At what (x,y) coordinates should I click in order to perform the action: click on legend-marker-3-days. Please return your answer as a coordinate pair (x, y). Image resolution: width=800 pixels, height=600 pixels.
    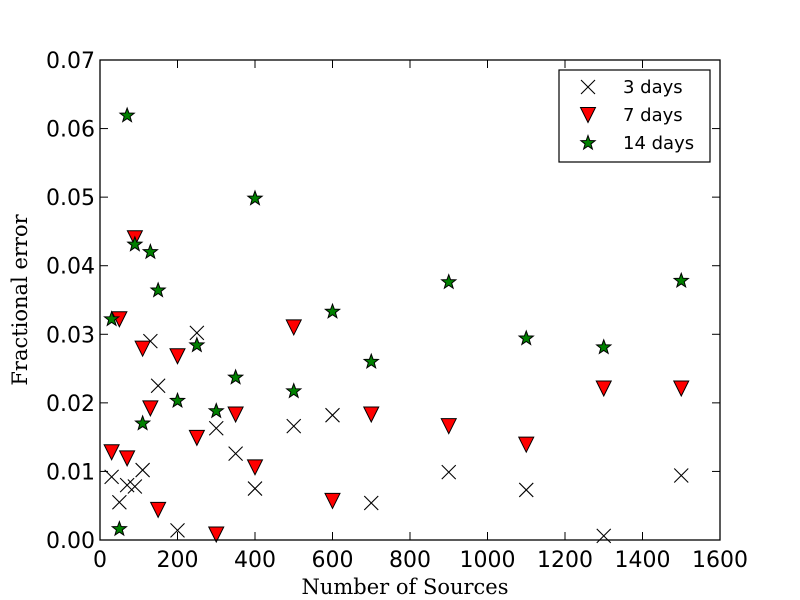
    Looking at the image, I should click on (588, 87).